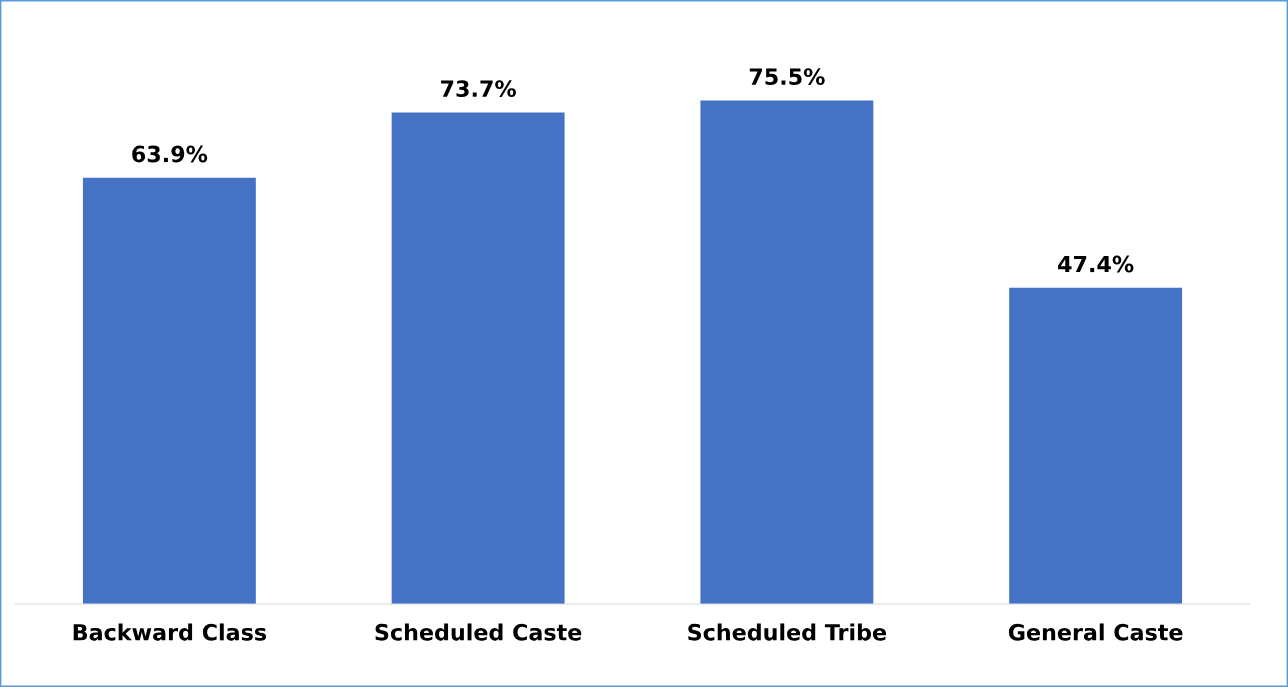 The width and height of the screenshot is (1288, 687). I want to click on x-tick-label: General Caste, so click(1095, 632).